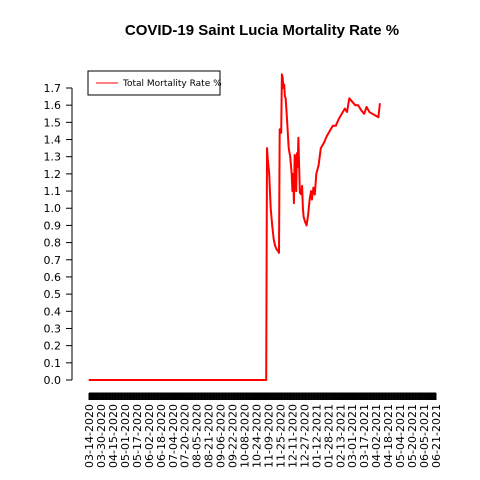 The height and width of the screenshot is (480, 480). Describe the element at coordinates (53, 88) in the screenshot. I see `y-tick-label: 1.7` at that location.